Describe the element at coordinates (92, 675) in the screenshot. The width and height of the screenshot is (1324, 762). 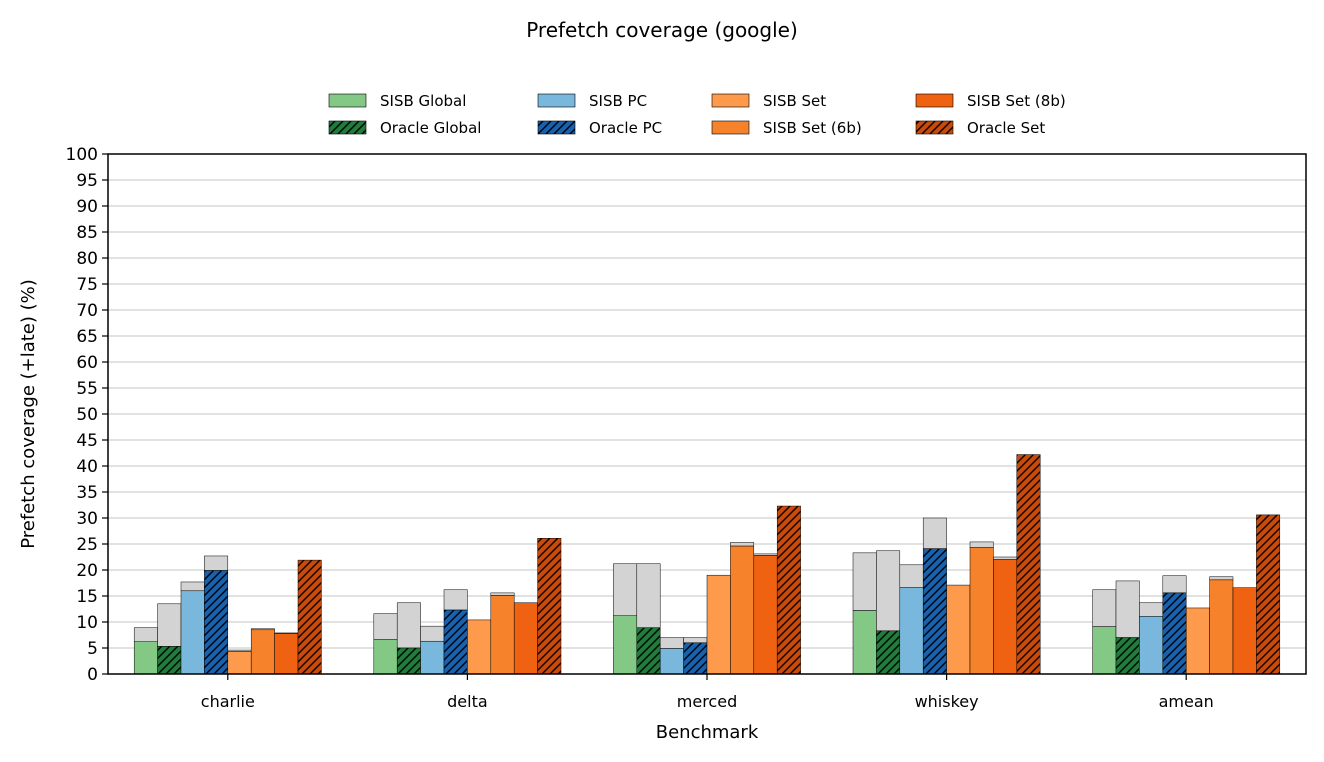
I see `y-tick-label: 0` at that location.